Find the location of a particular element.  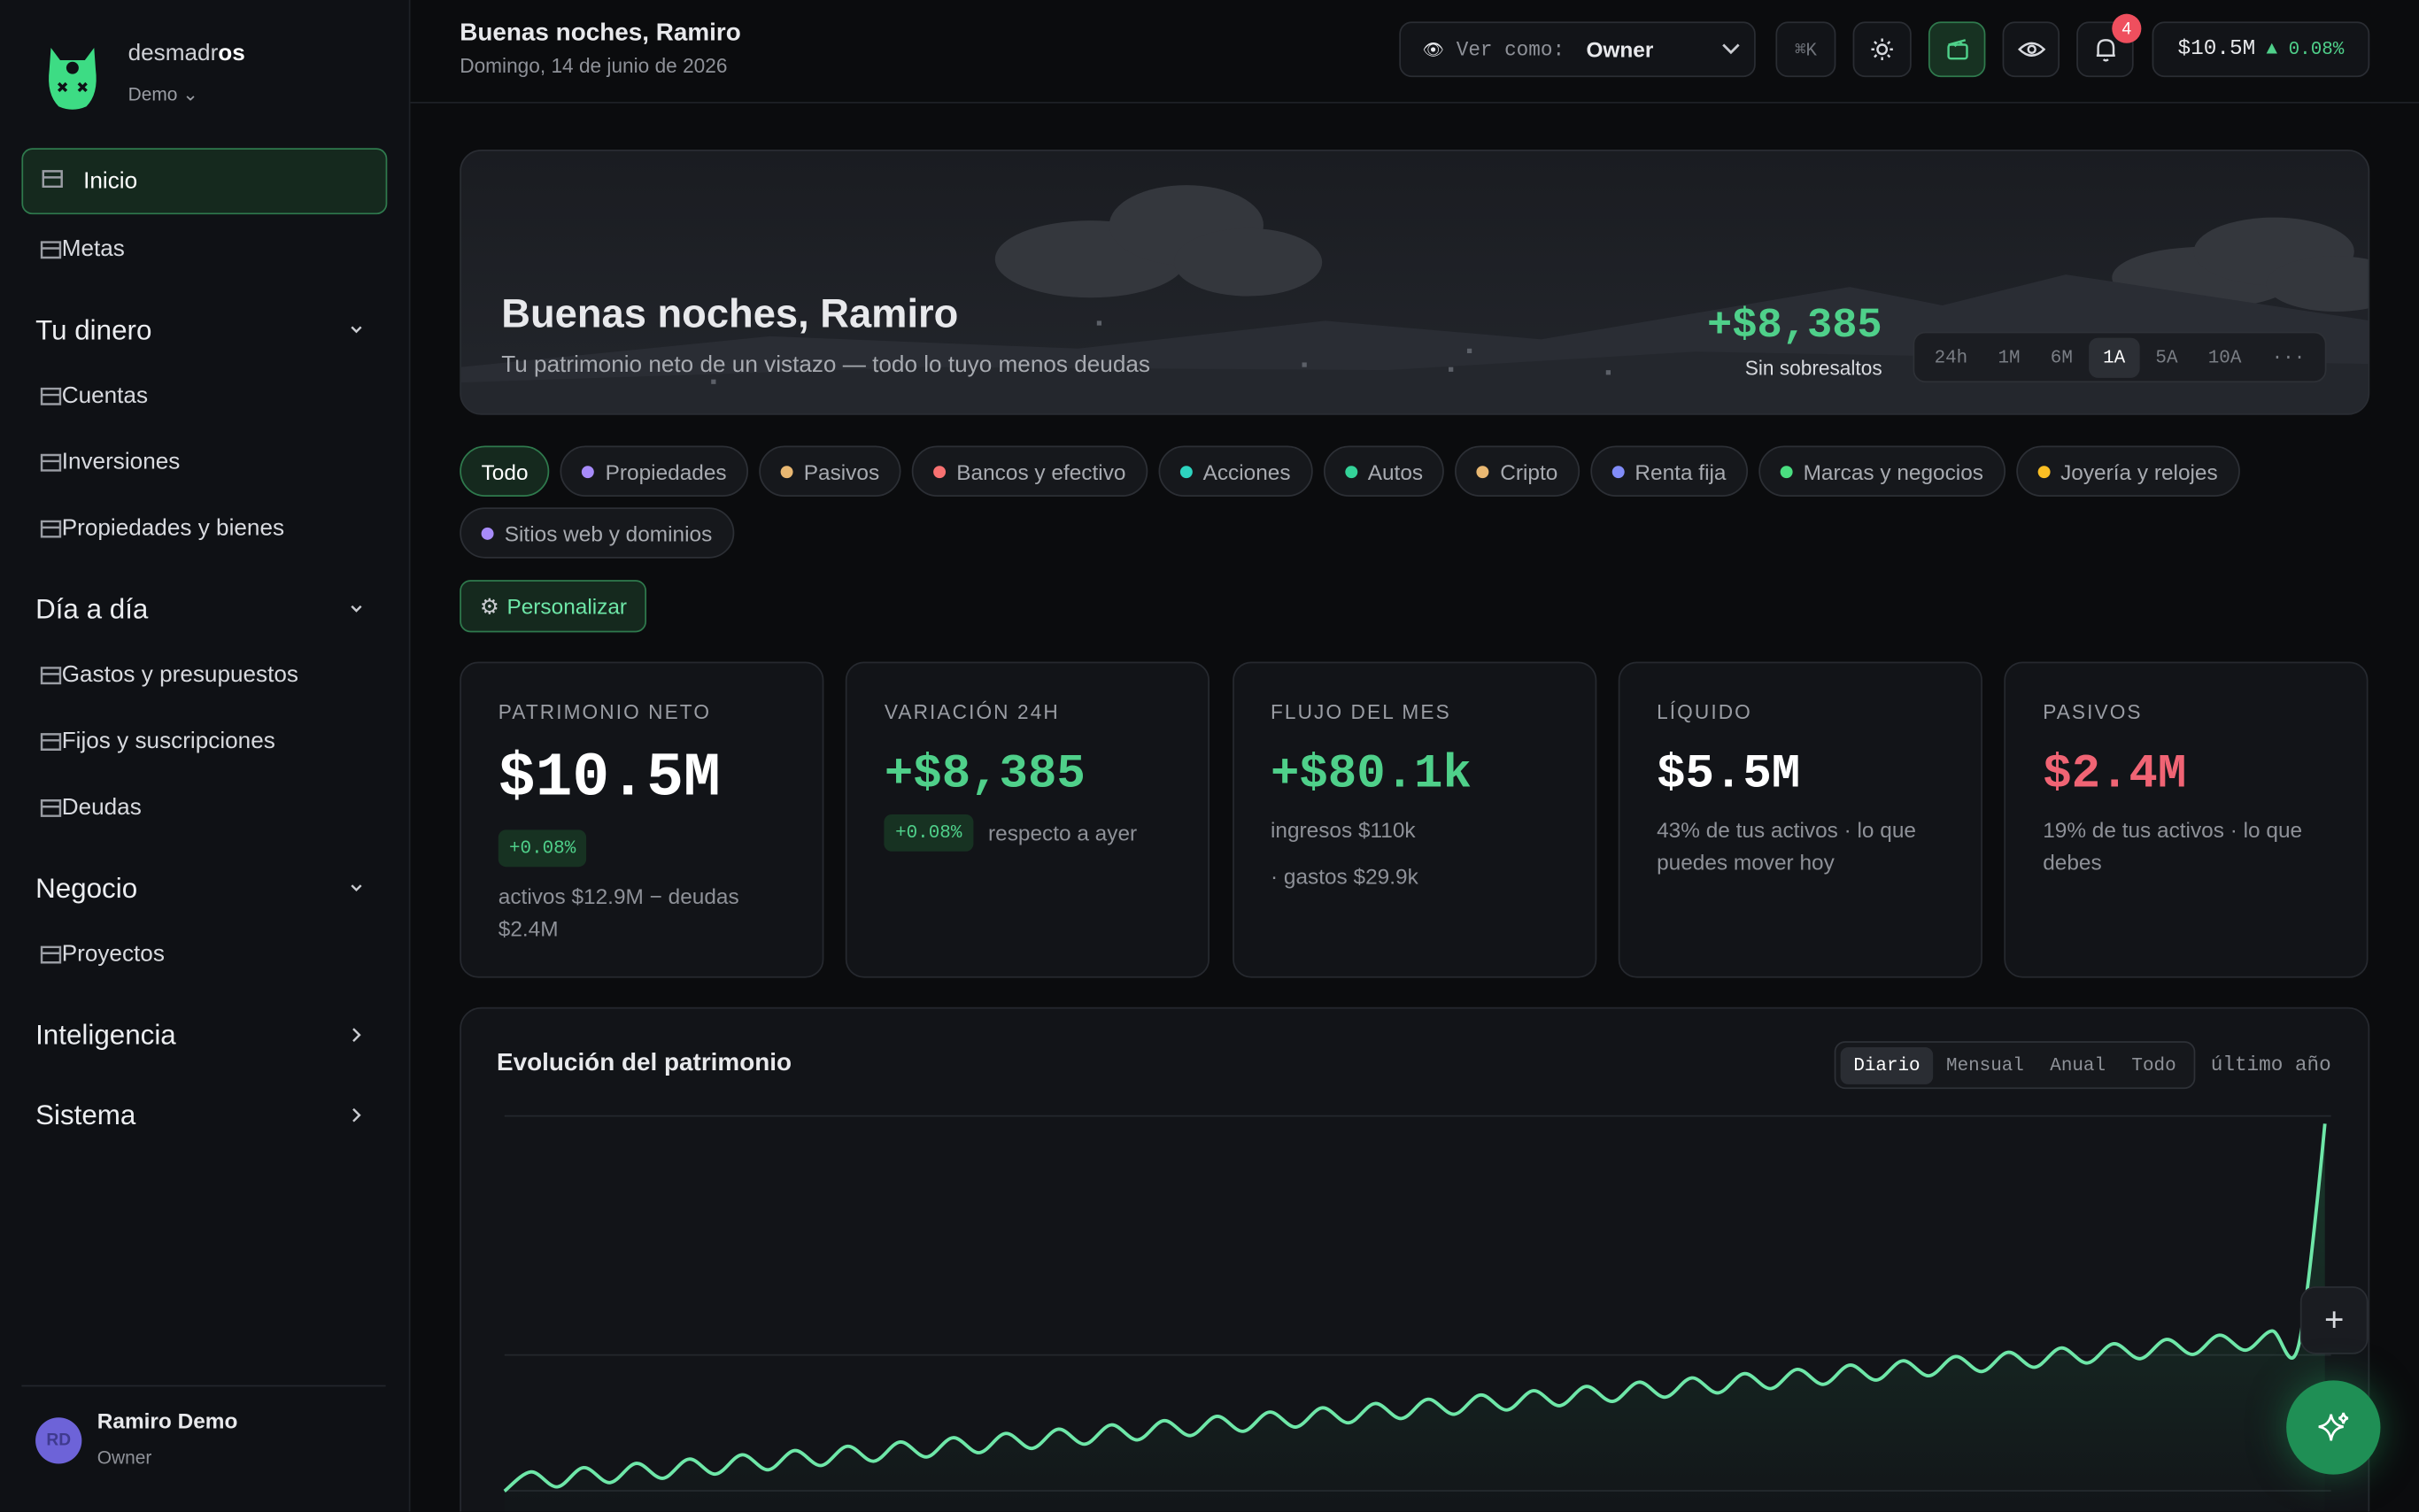

nav-item: Fijos y suscripciones is located at coordinates (204, 741).